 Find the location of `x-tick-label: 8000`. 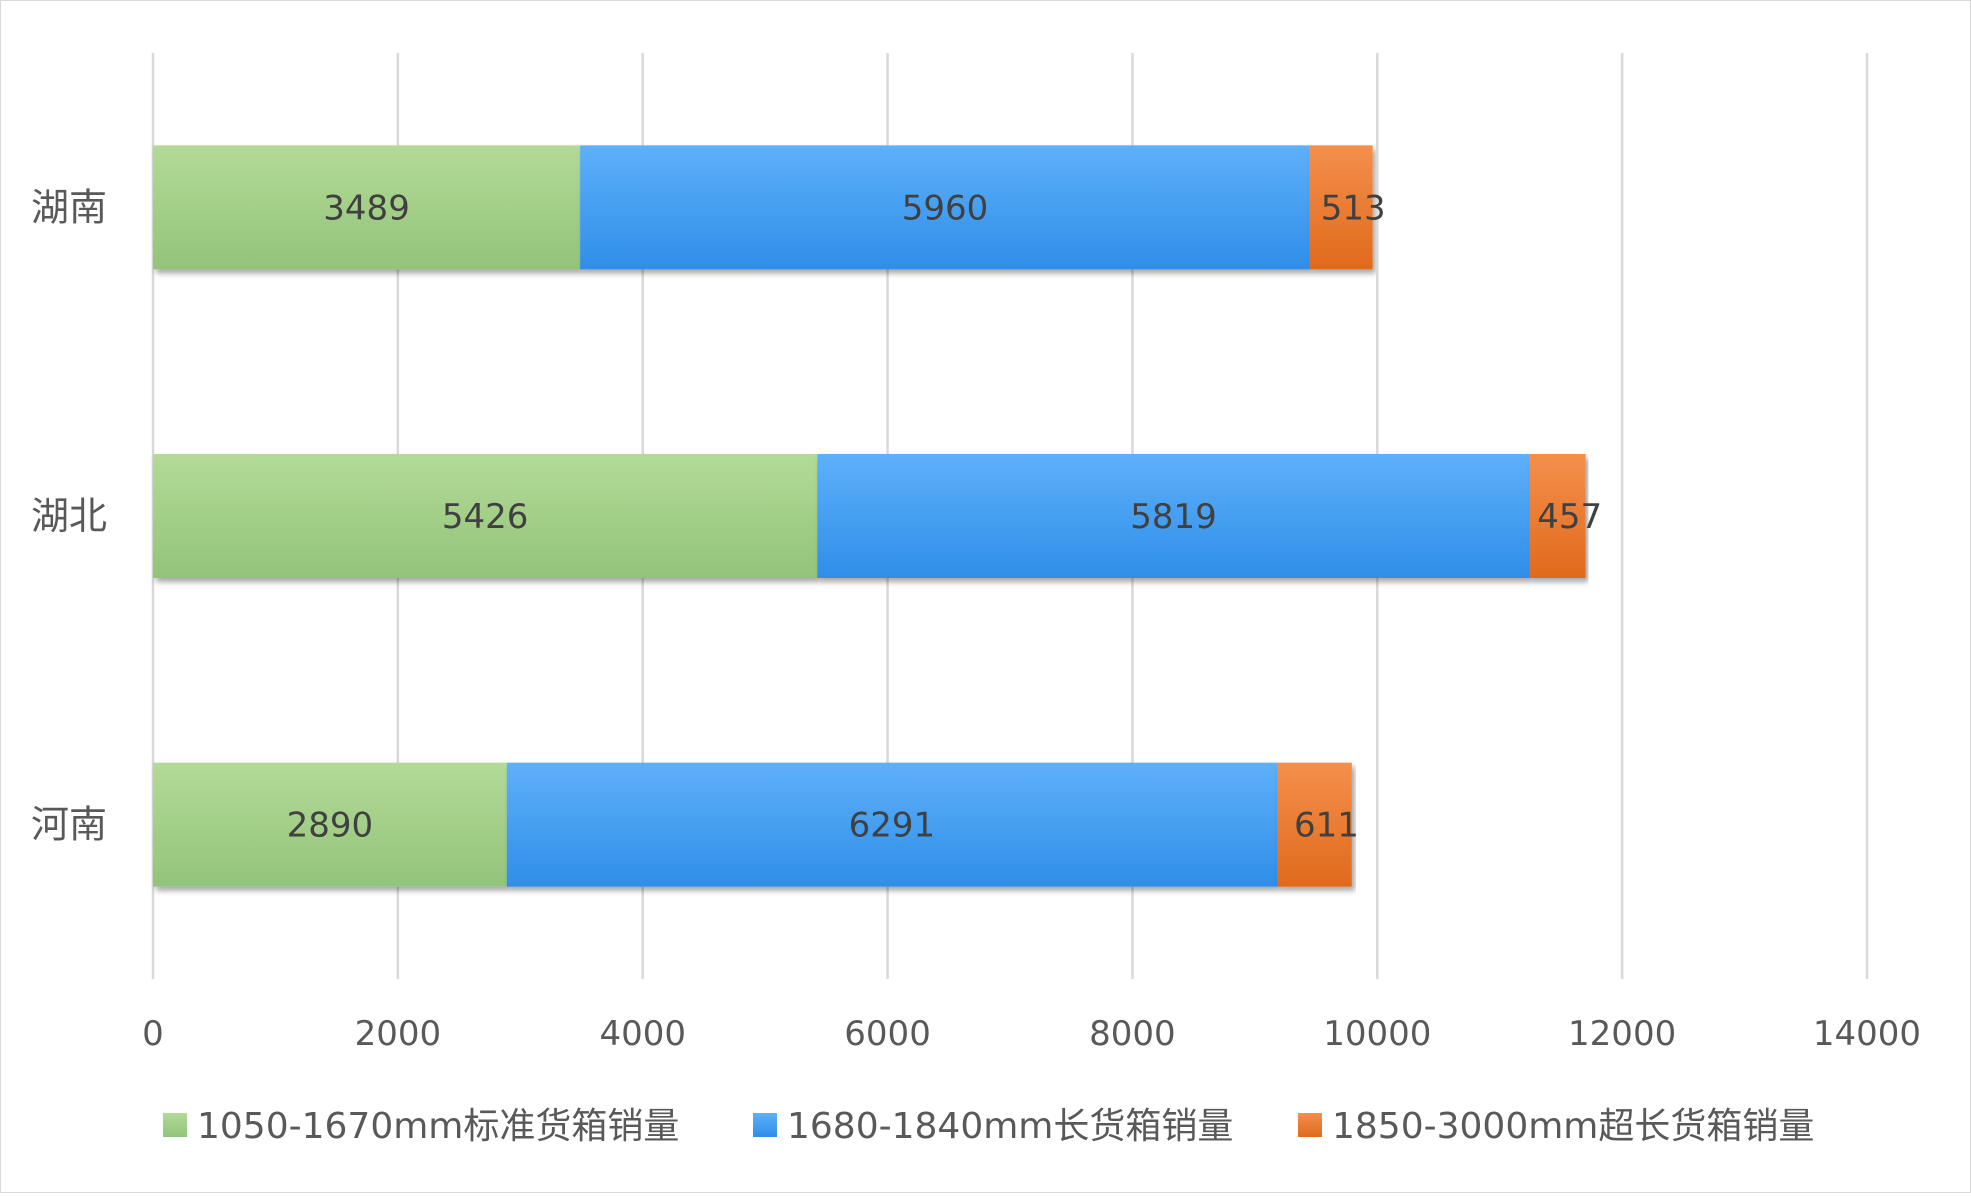

x-tick-label: 8000 is located at coordinates (1132, 1034).